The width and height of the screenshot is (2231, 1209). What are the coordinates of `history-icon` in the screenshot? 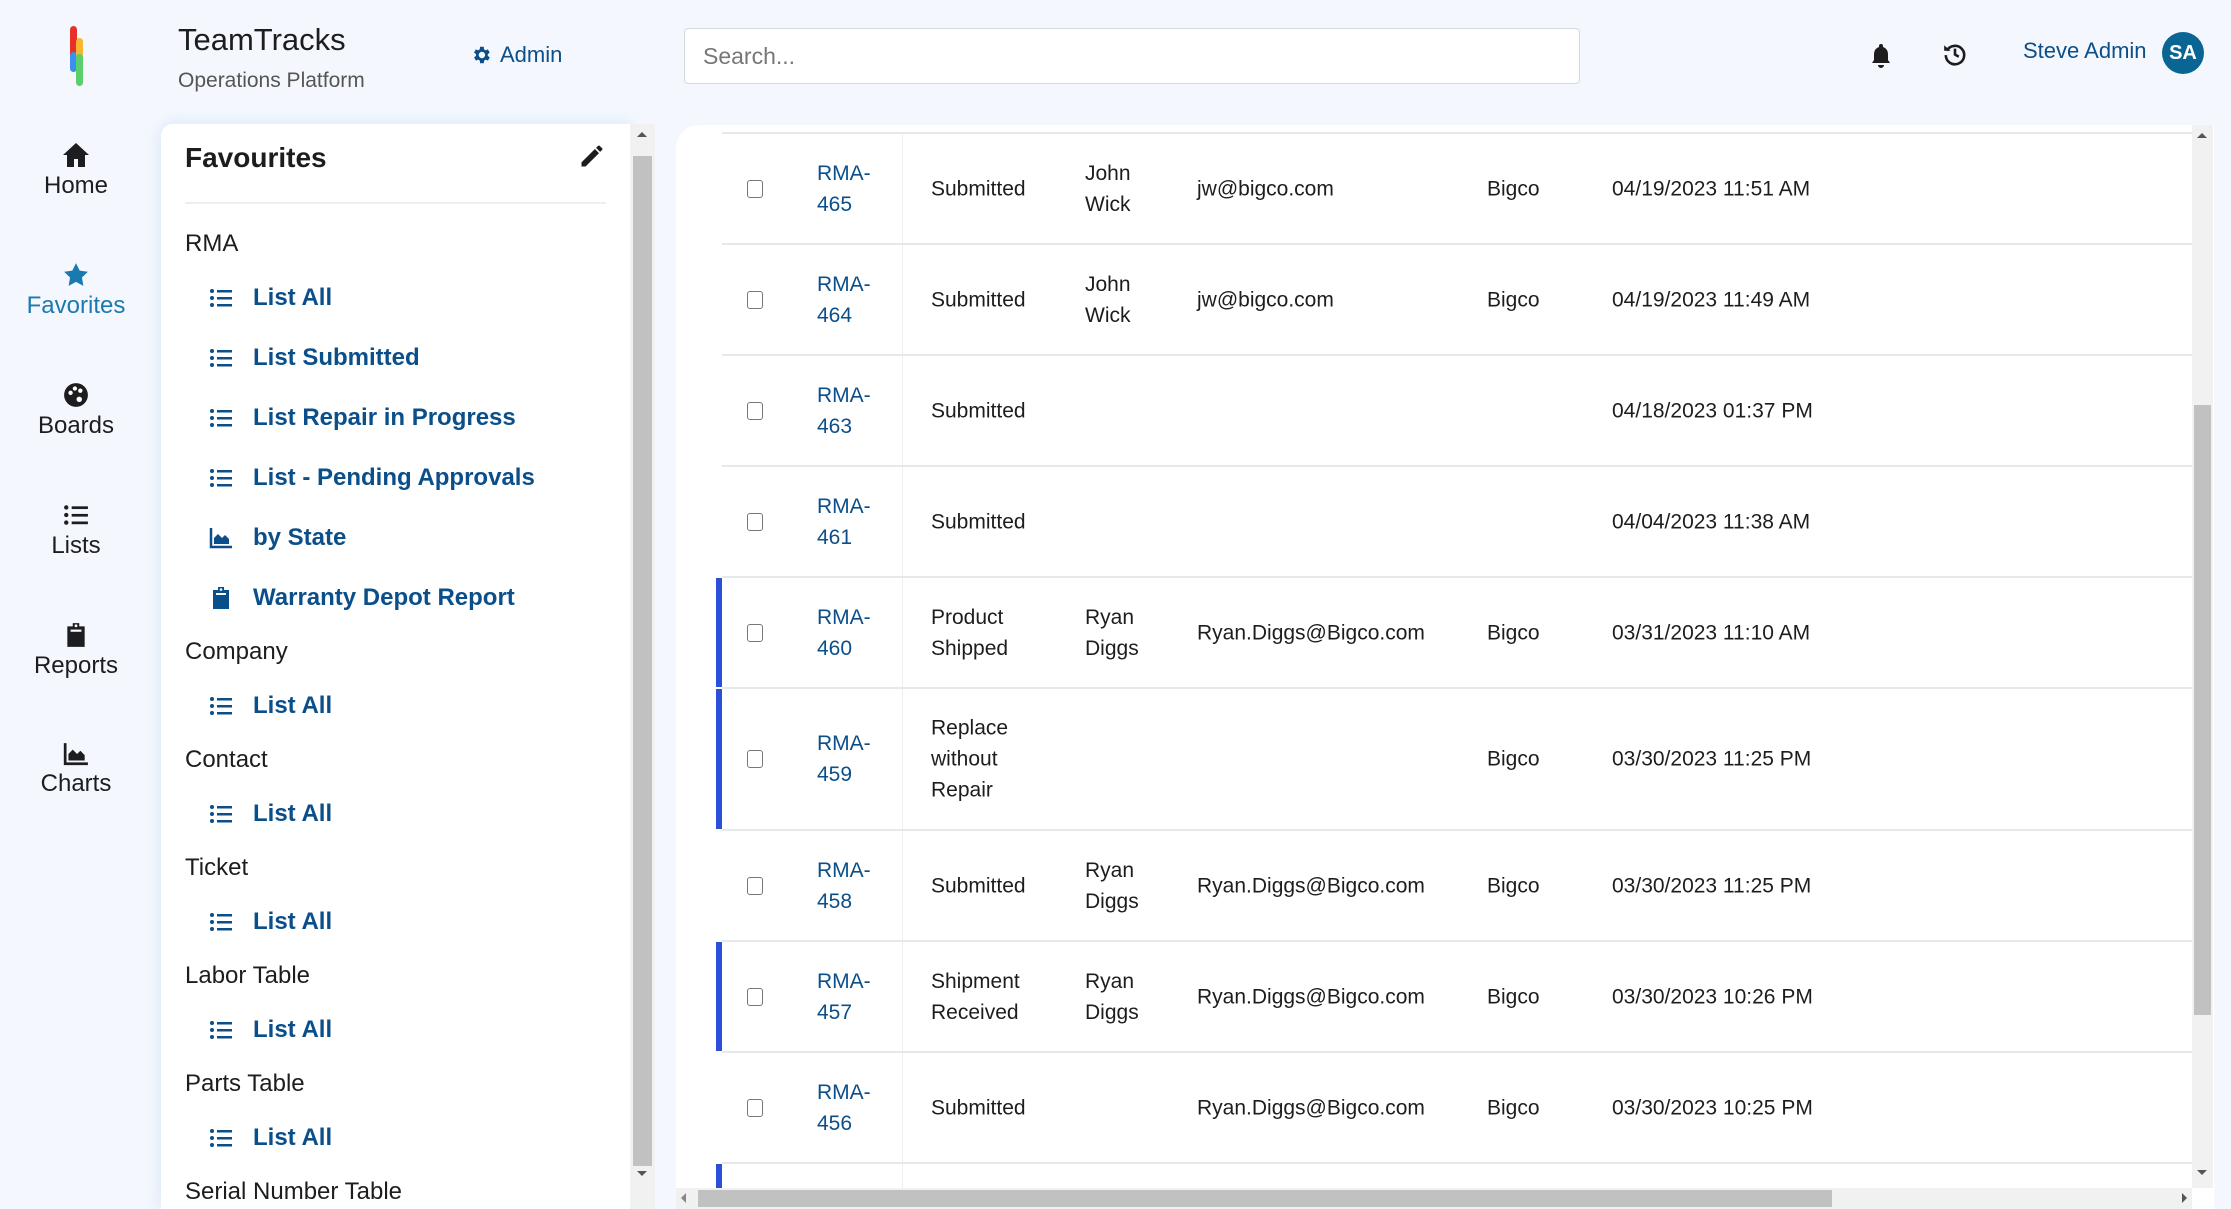 It's located at (1955, 55).